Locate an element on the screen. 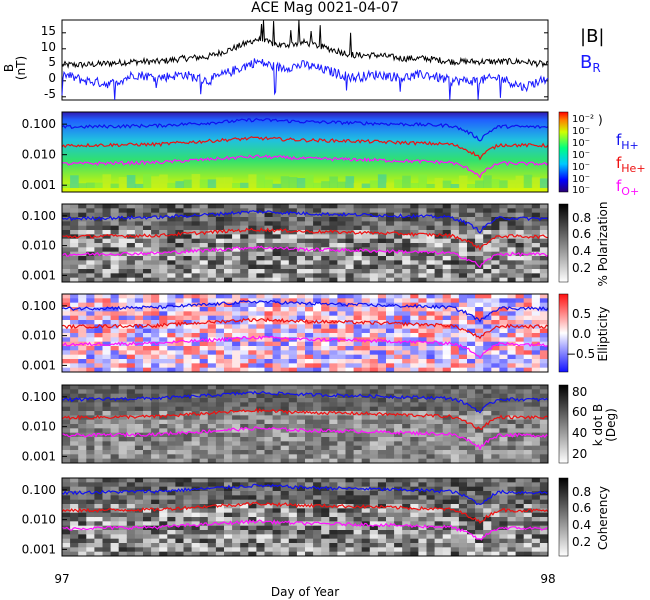 The image size is (650, 600). power-cell is located at coordinates (455, 185).